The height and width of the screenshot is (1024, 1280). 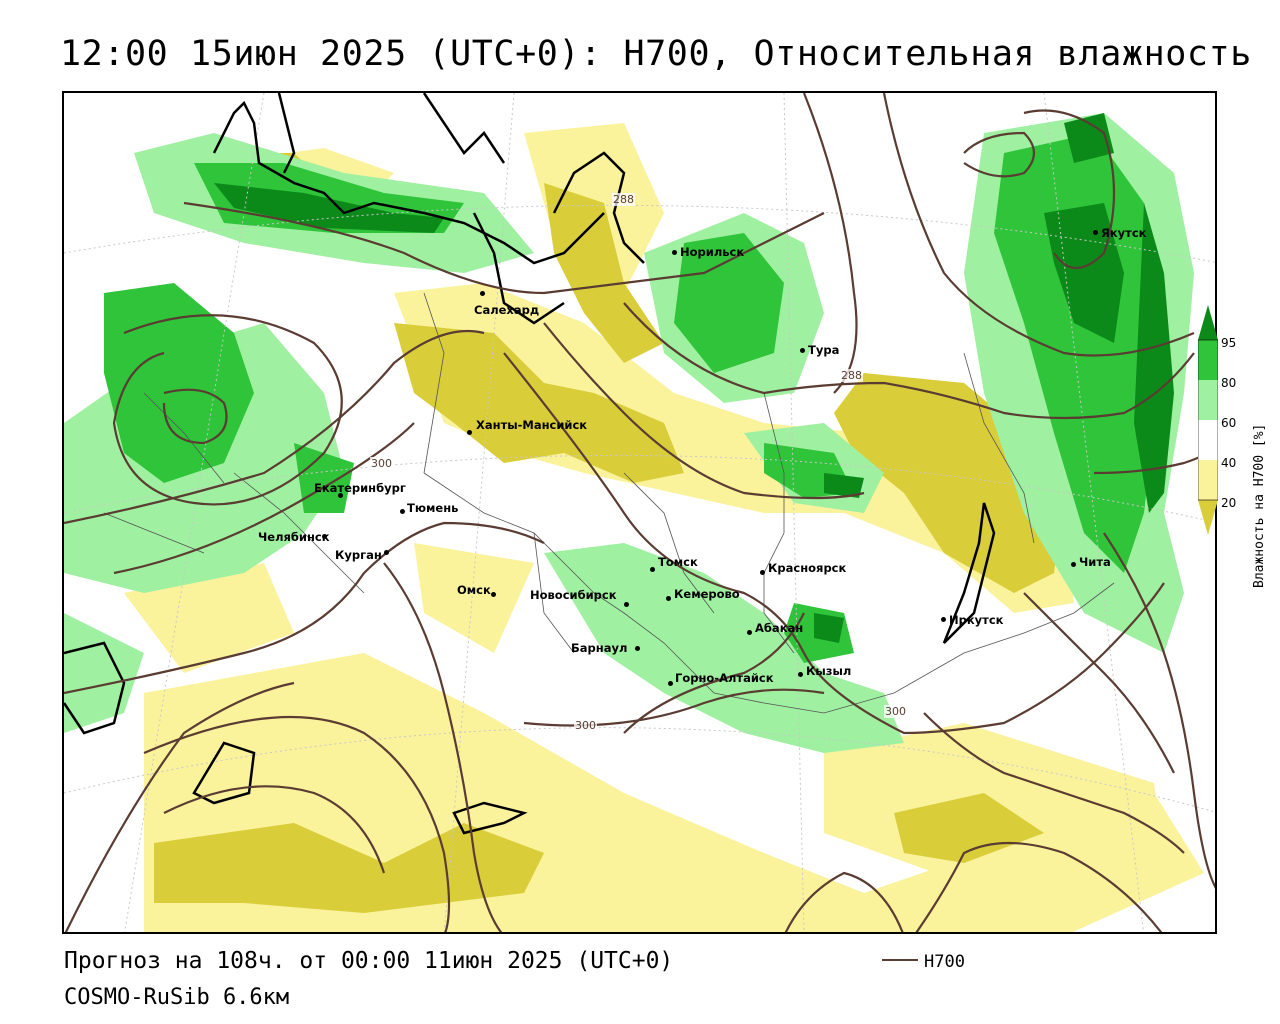 I want to click on city-marker: Барнаул, so click(x=605, y=648).